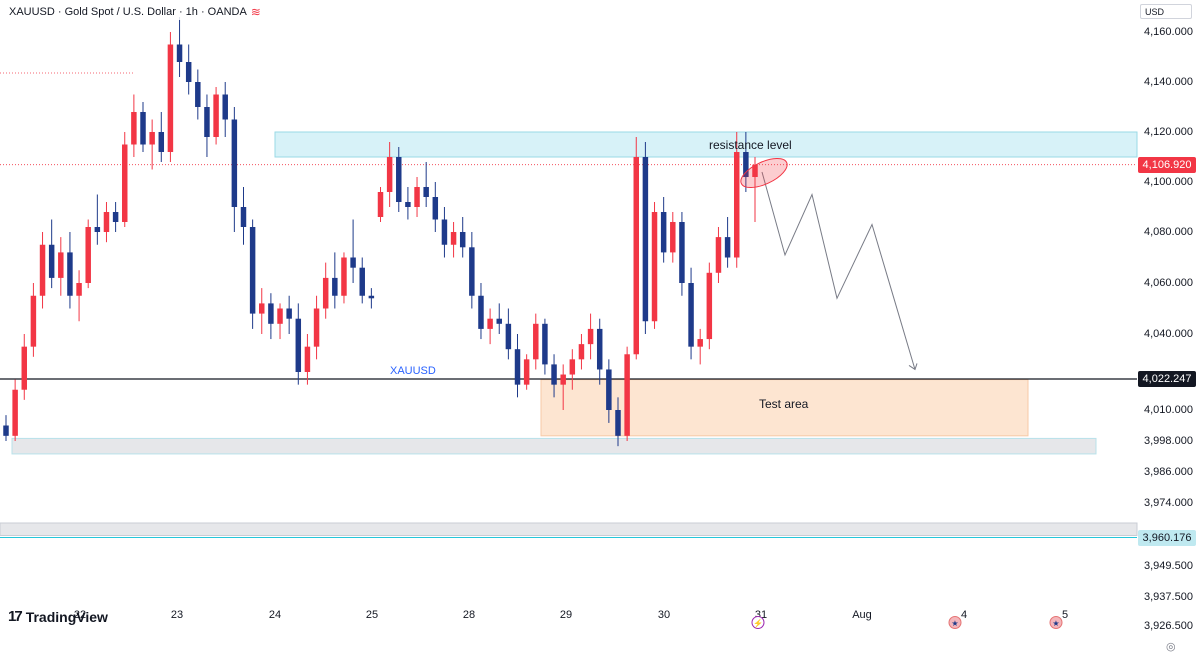 The height and width of the screenshot is (657, 1200). I want to click on price-tick-label: 3,949.500, so click(1168, 566).